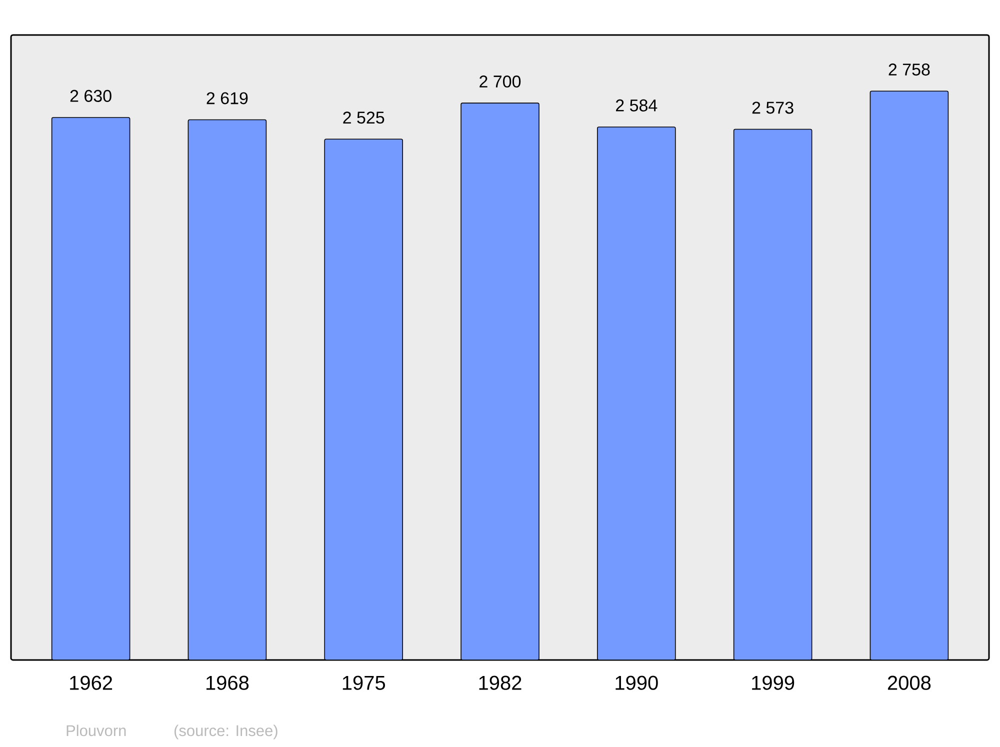  I want to click on text: Plouvorn, so click(96, 730).